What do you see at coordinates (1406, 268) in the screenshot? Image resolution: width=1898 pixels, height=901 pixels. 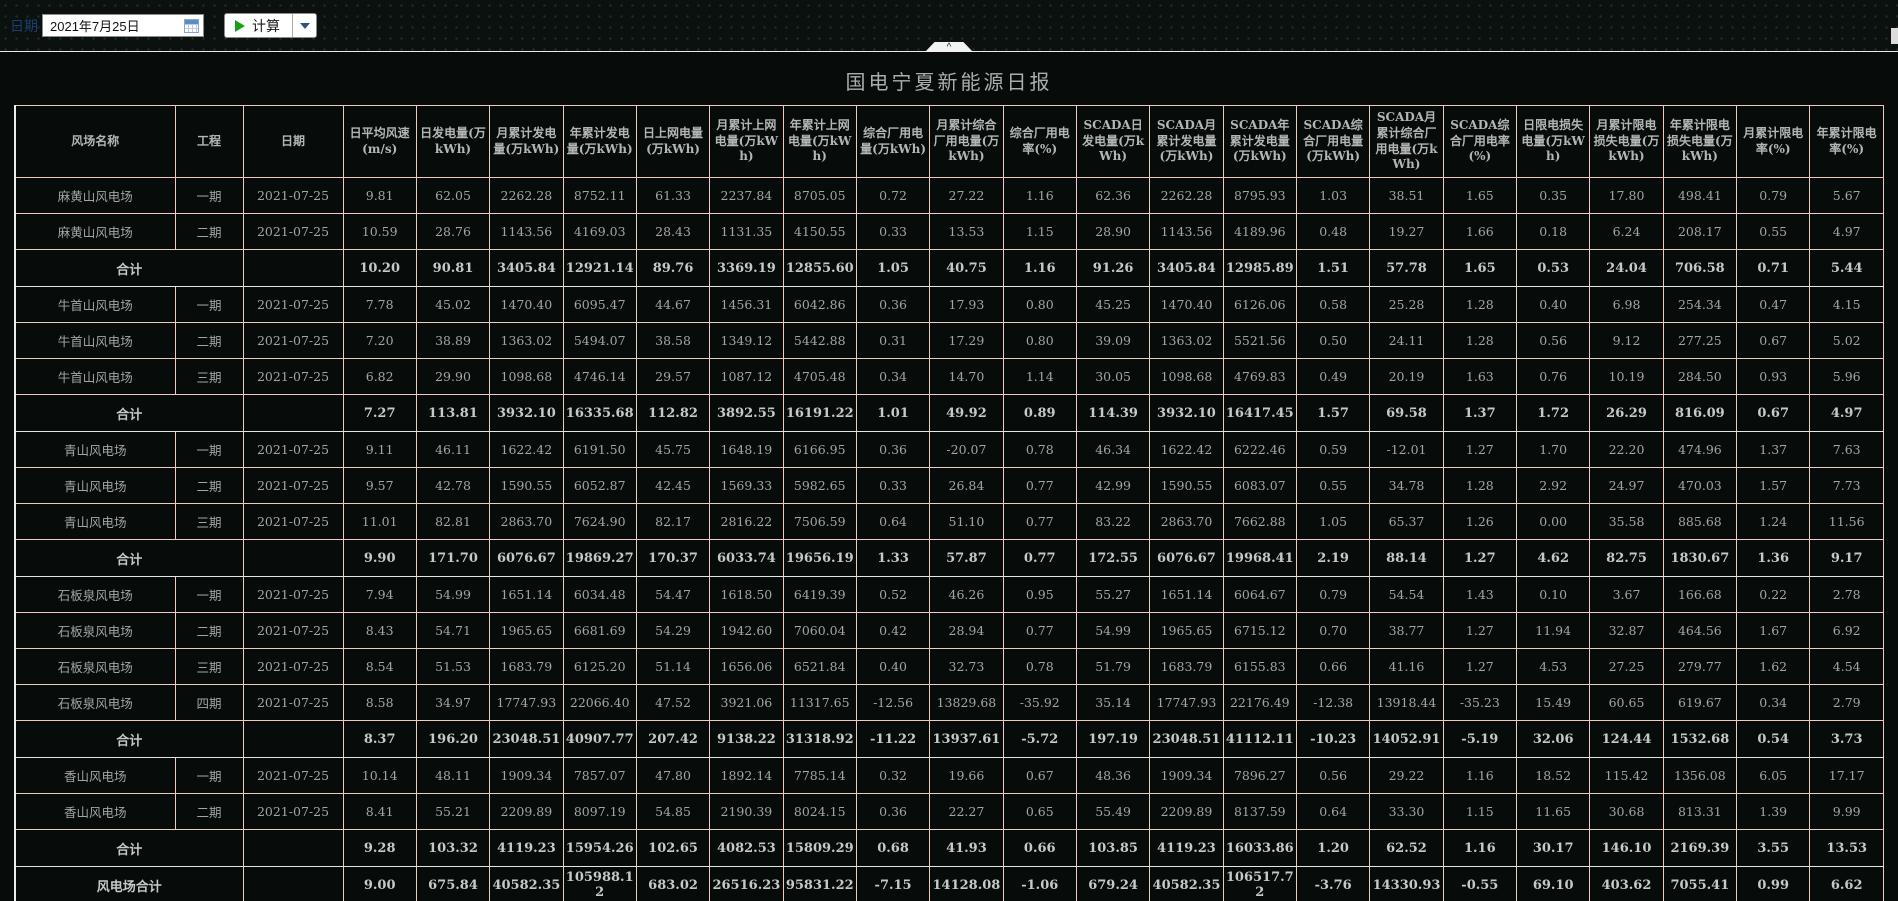 I see `value-cell: 57.78` at bounding box center [1406, 268].